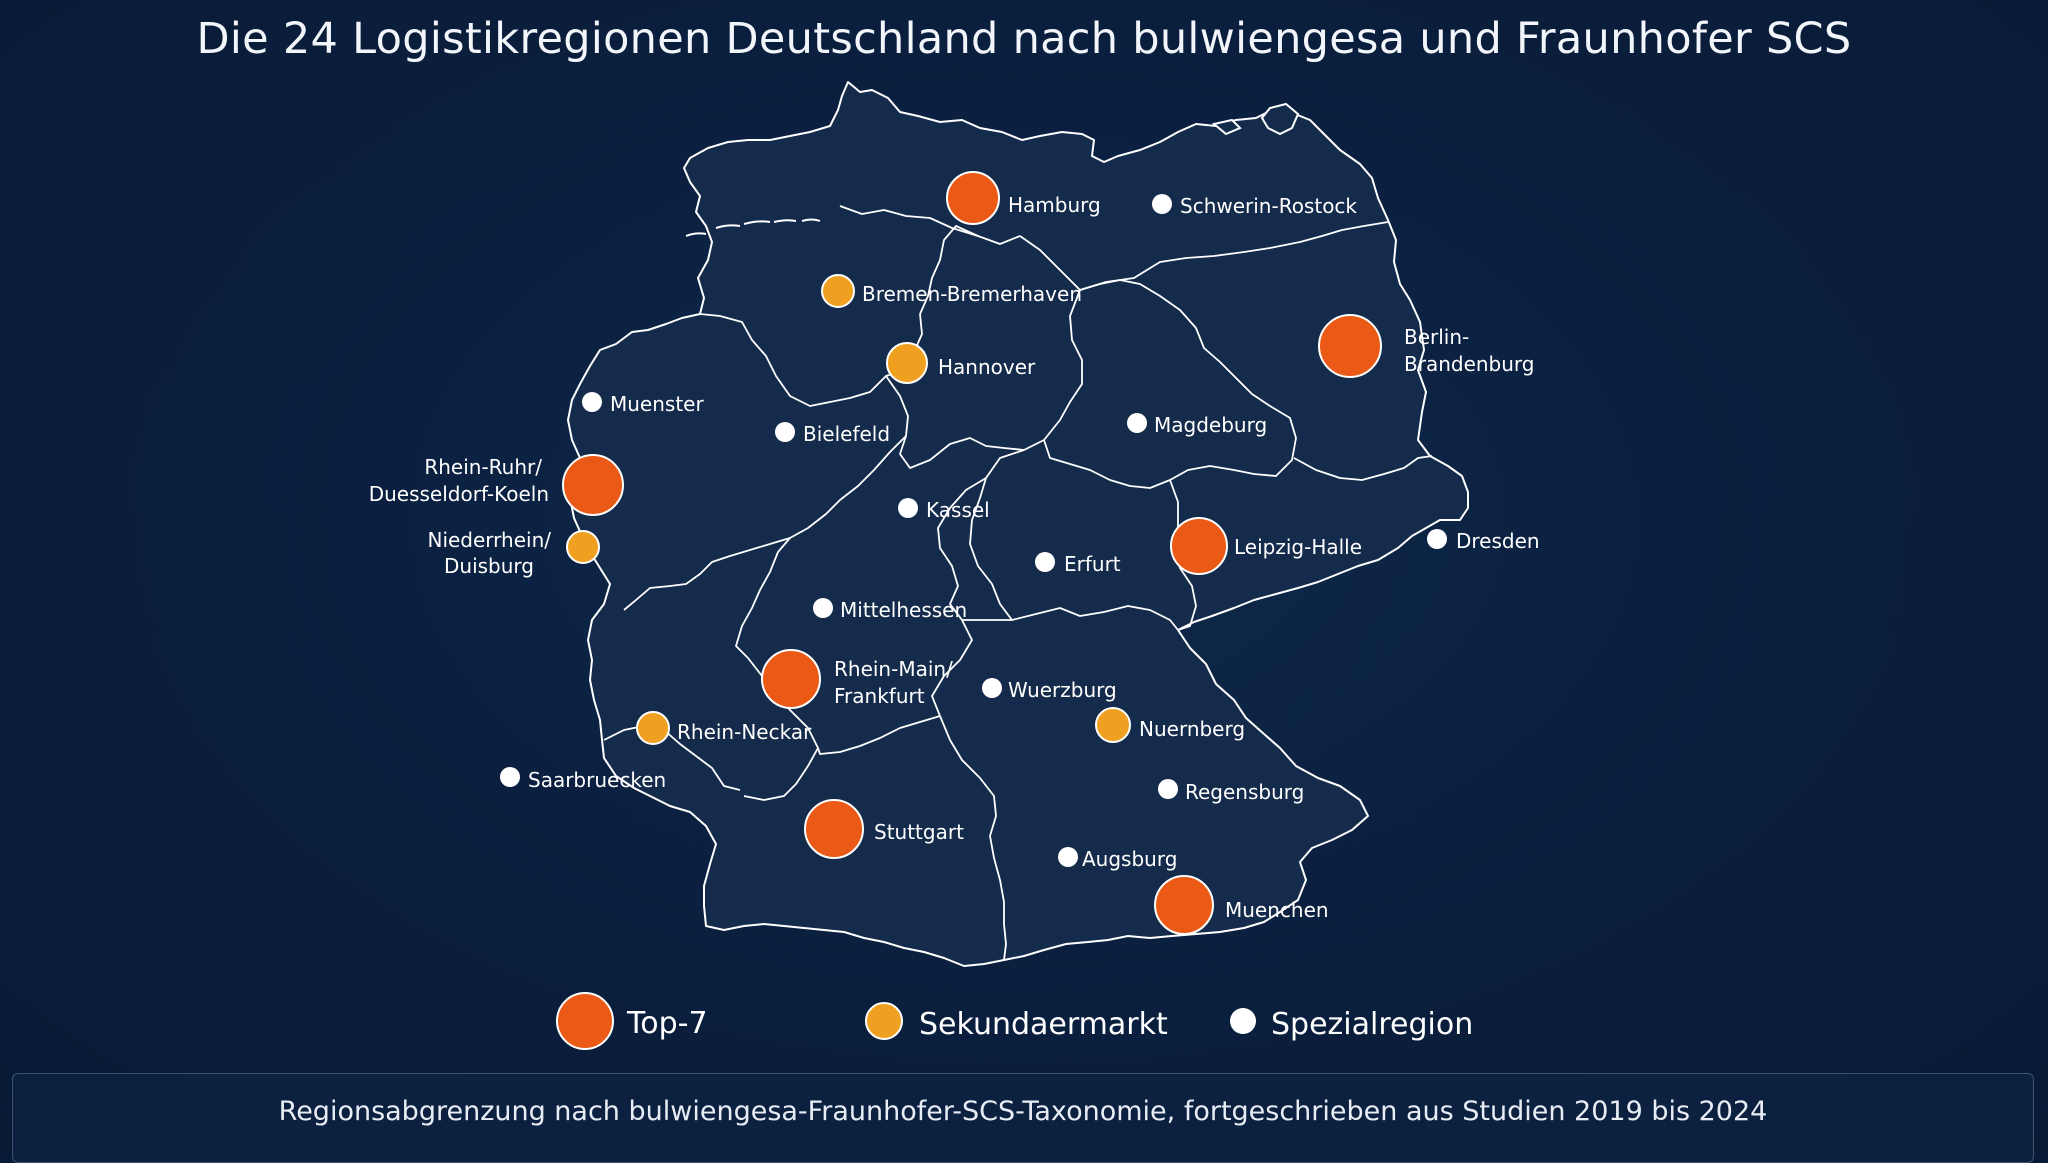 The image size is (2048, 1163). What do you see at coordinates (1168, 789) in the screenshot?
I see `region-marker-regensburg` at bounding box center [1168, 789].